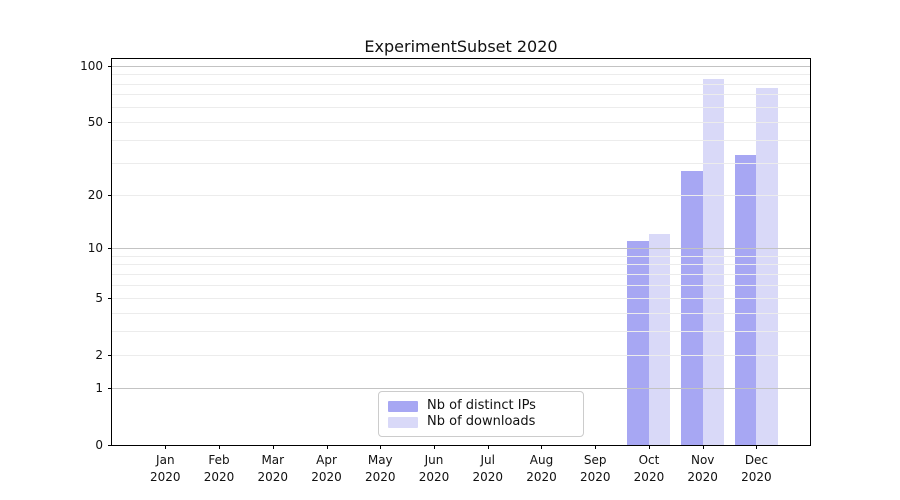 Image resolution: width=900 pixels, height=500 pixels. What do you see at coordinates (326, 468) in the screenshot?
I see `x-tick-label: Apr 2020` at bounding box center [326, 468].